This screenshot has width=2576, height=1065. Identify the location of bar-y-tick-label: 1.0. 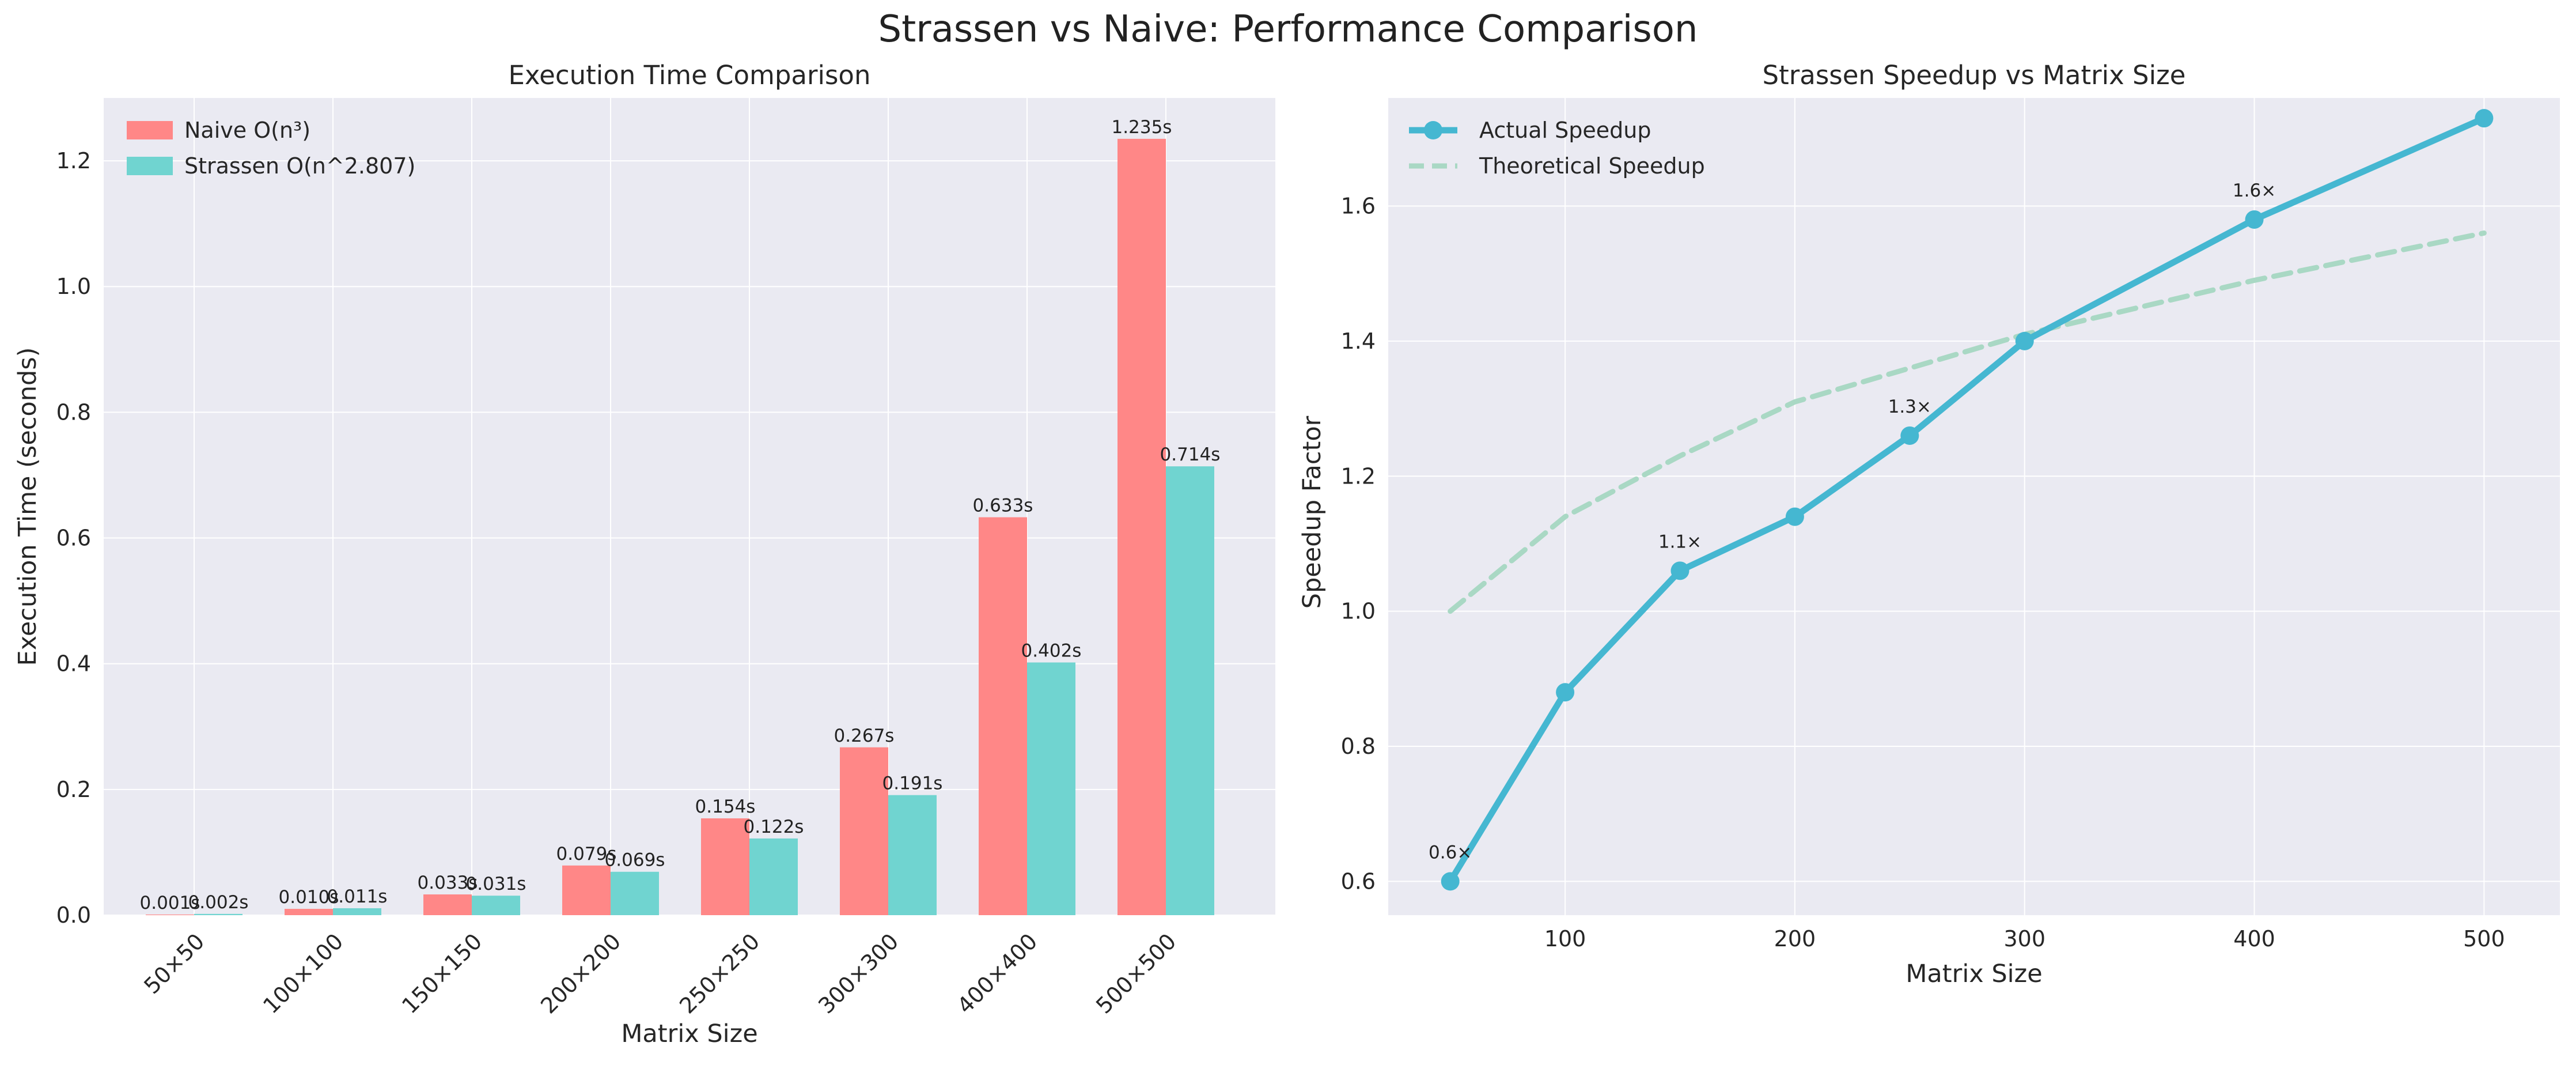
(73, 286).